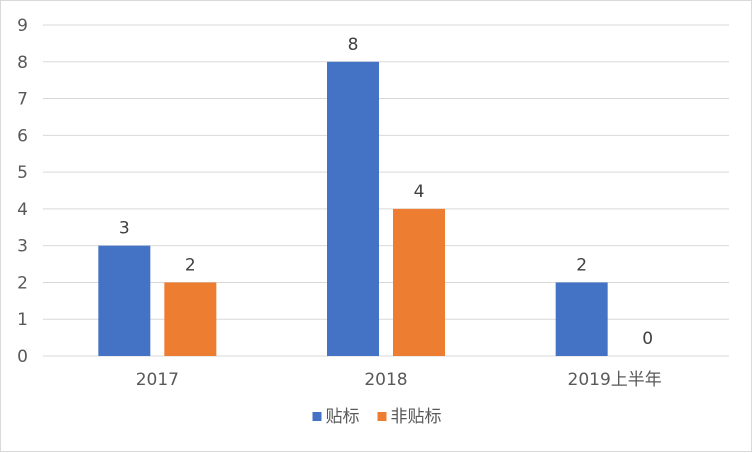  Describe the element at coordinates (647, 339) in the screenshot. I see `data-label: 0` at that location.